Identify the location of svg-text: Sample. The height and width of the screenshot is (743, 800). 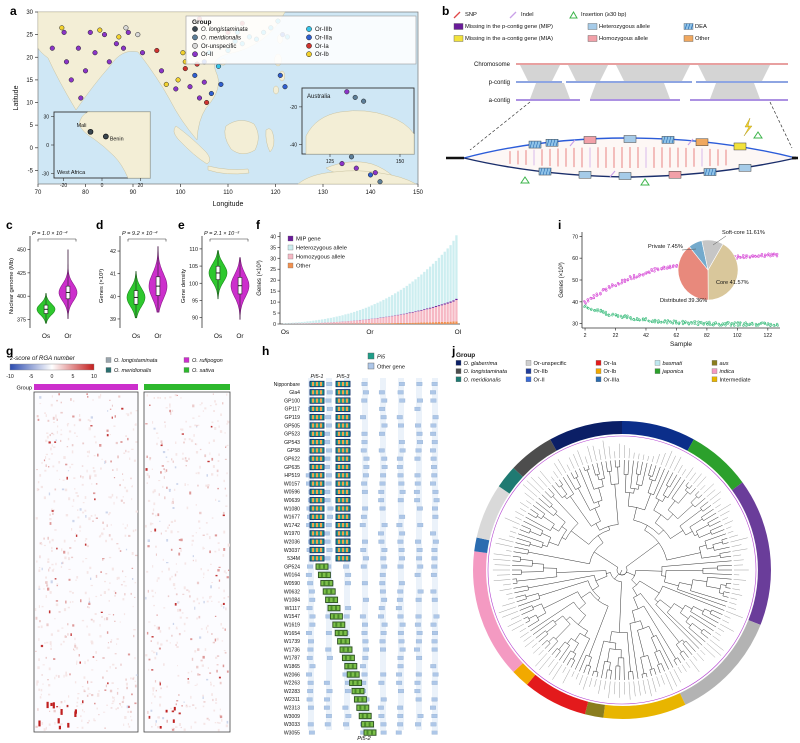
(681, 344).